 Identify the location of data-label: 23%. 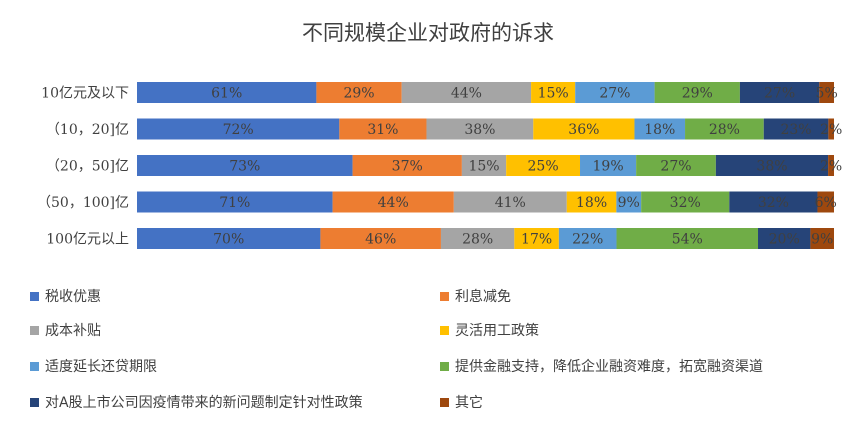
(795, 130).